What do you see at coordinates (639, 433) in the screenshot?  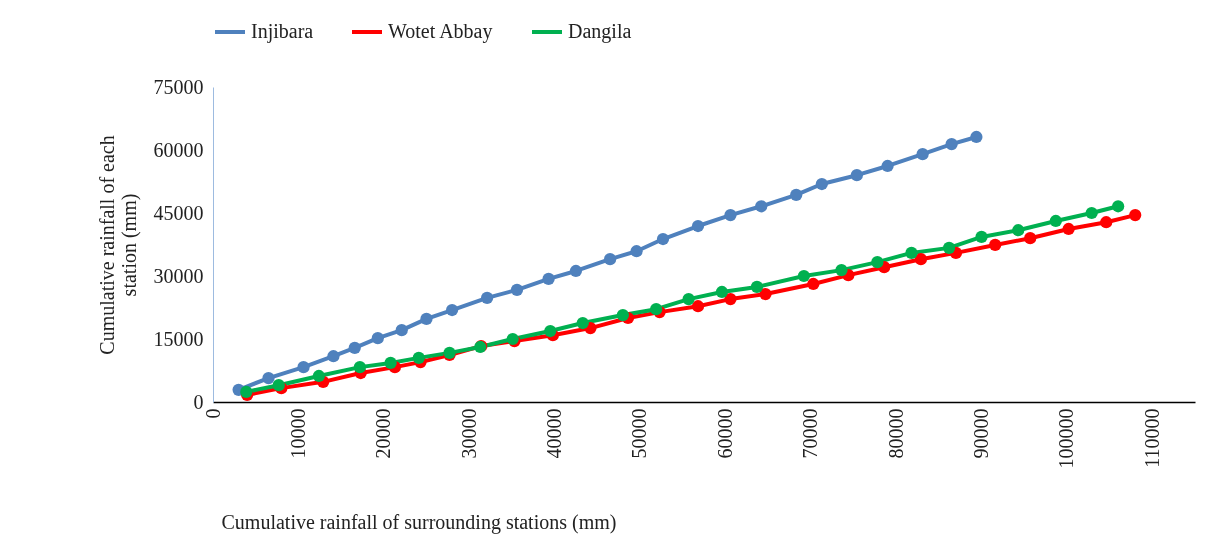 I see `x-tick-label: 50000` at bounding box center [639, 433].